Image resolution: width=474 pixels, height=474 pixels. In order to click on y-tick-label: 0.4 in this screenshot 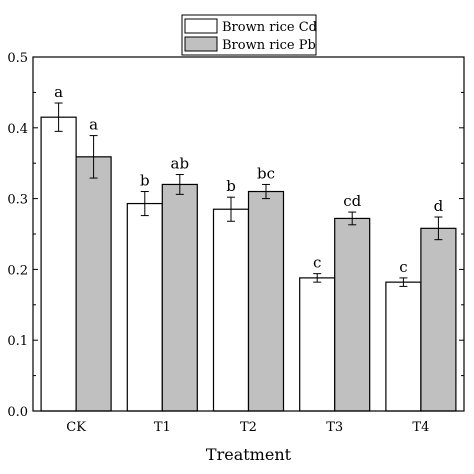, I will do `click(17, 129)`.